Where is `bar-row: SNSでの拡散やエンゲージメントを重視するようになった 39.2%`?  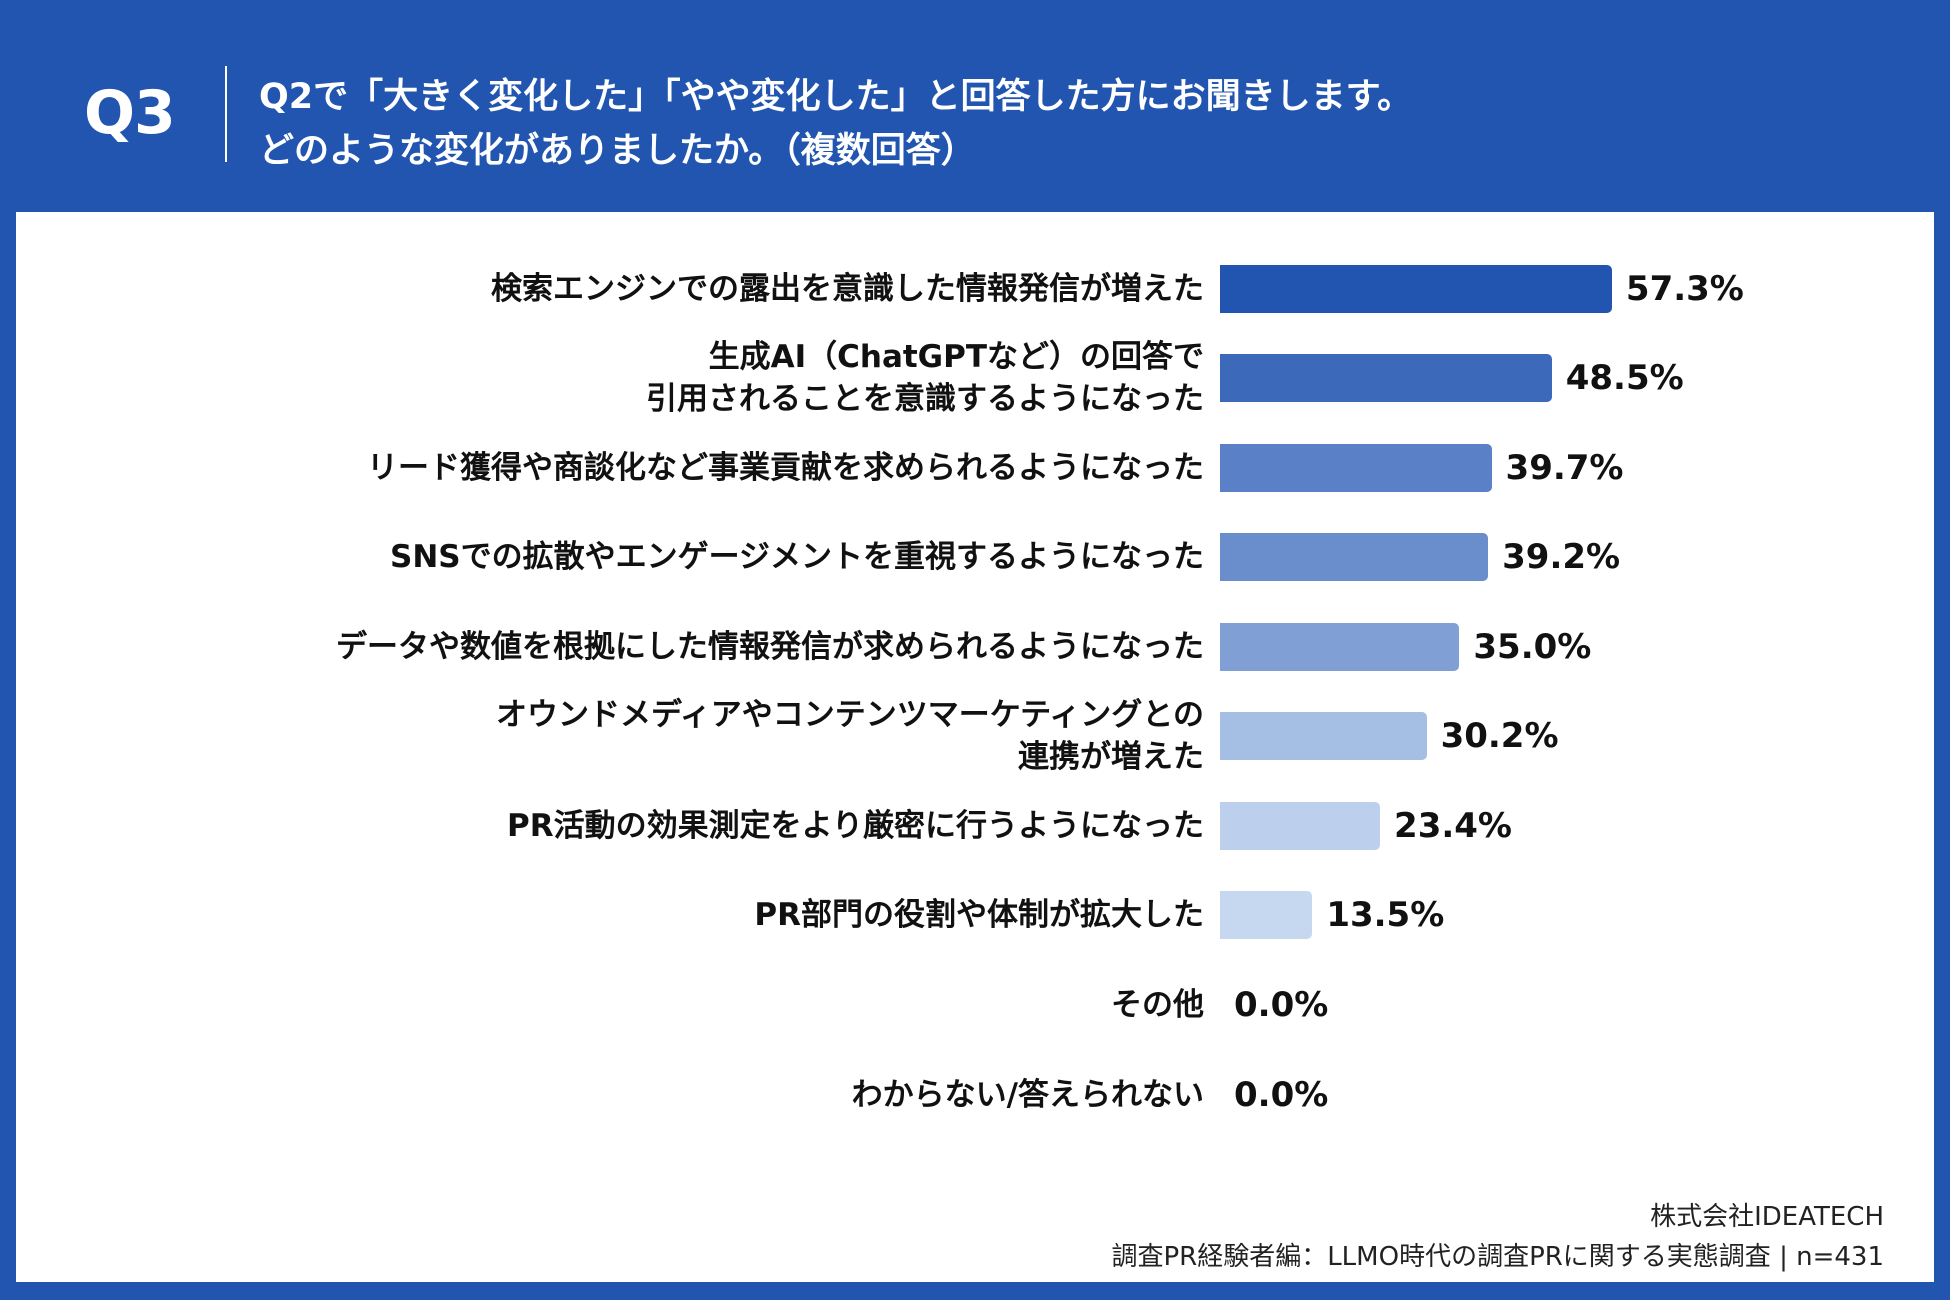 bar-row: SNSでの拡散やエンゲージメントを重視するようになった 39.2% is located at coordinates (975, 557).